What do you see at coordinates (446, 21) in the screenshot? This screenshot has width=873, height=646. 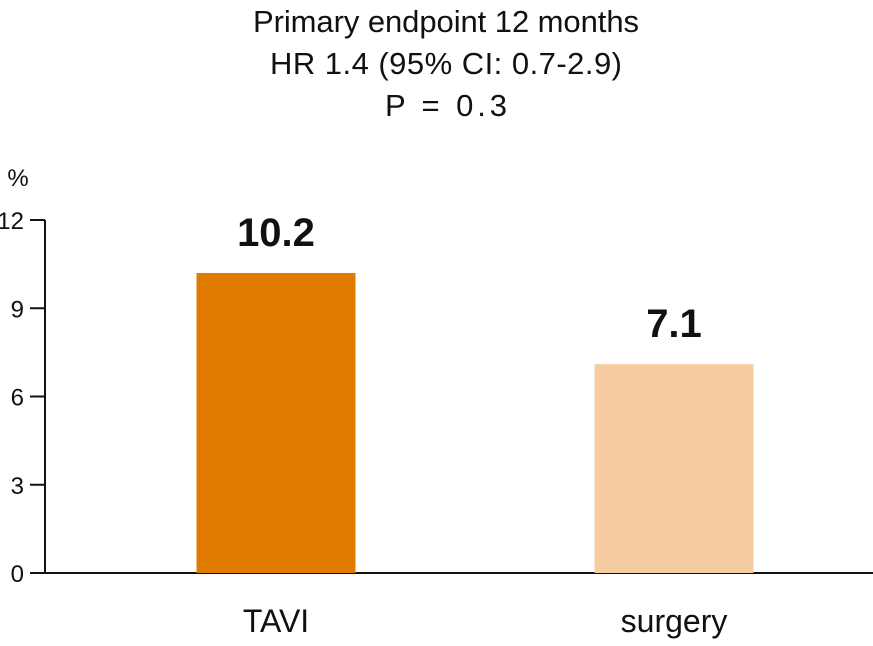 I see `title-line: Primary endpoint 12 months` at bounding box center [446, 21].